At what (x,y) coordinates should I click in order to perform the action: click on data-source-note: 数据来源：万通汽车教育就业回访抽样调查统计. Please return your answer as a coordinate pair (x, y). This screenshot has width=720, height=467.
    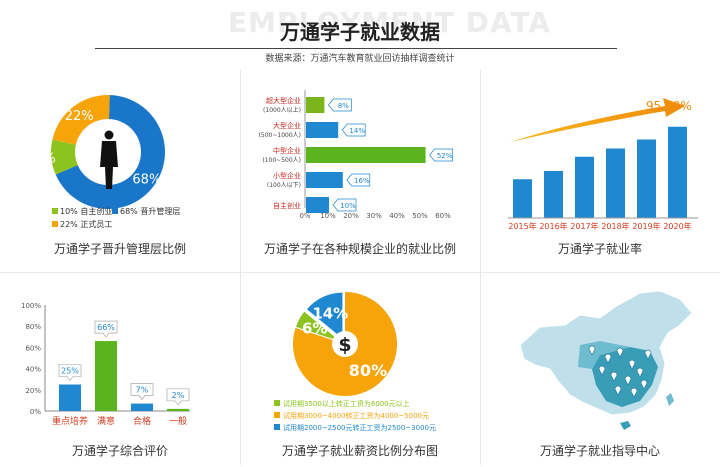
    Looking at the image, I should click on (360, 59).